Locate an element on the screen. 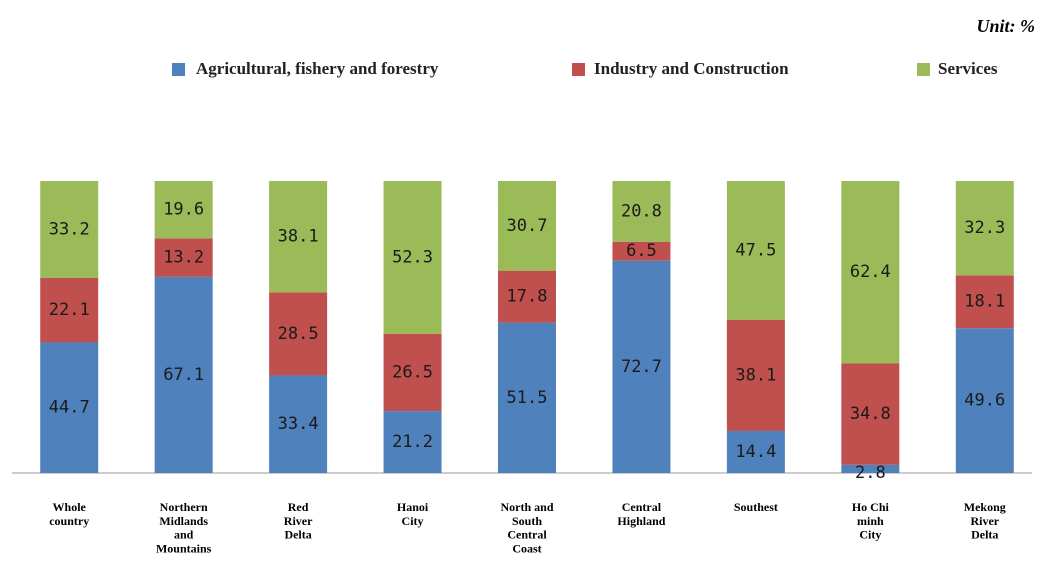 This screenshot has width=1042, height=568. value-label: 6.5 is located at coordinates (641, 251).